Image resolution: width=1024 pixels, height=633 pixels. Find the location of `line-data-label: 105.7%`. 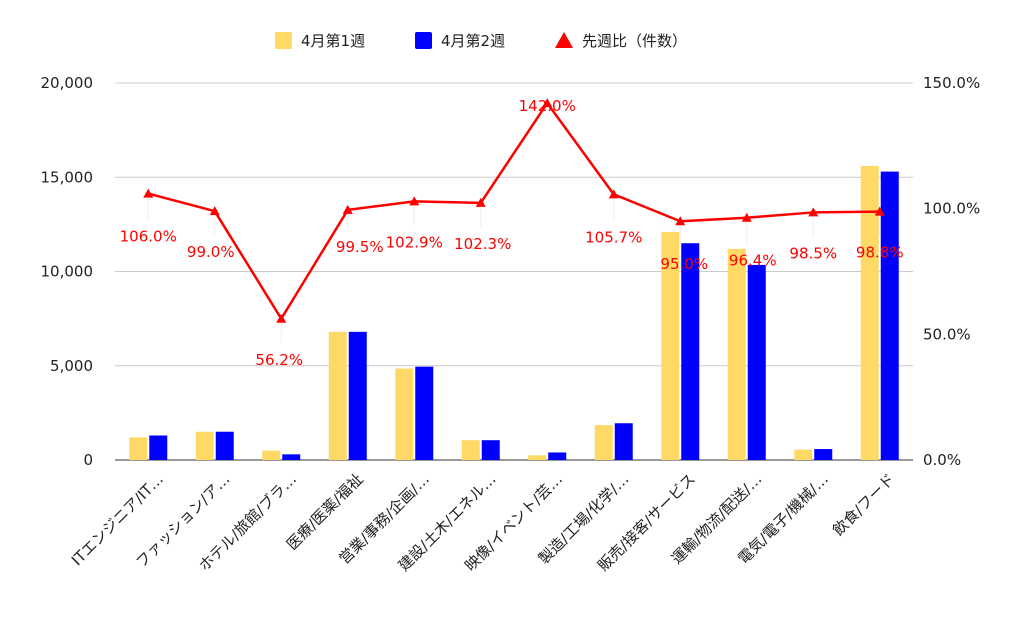

line-data-label: 105.7% is located at coordinates (613, 237).